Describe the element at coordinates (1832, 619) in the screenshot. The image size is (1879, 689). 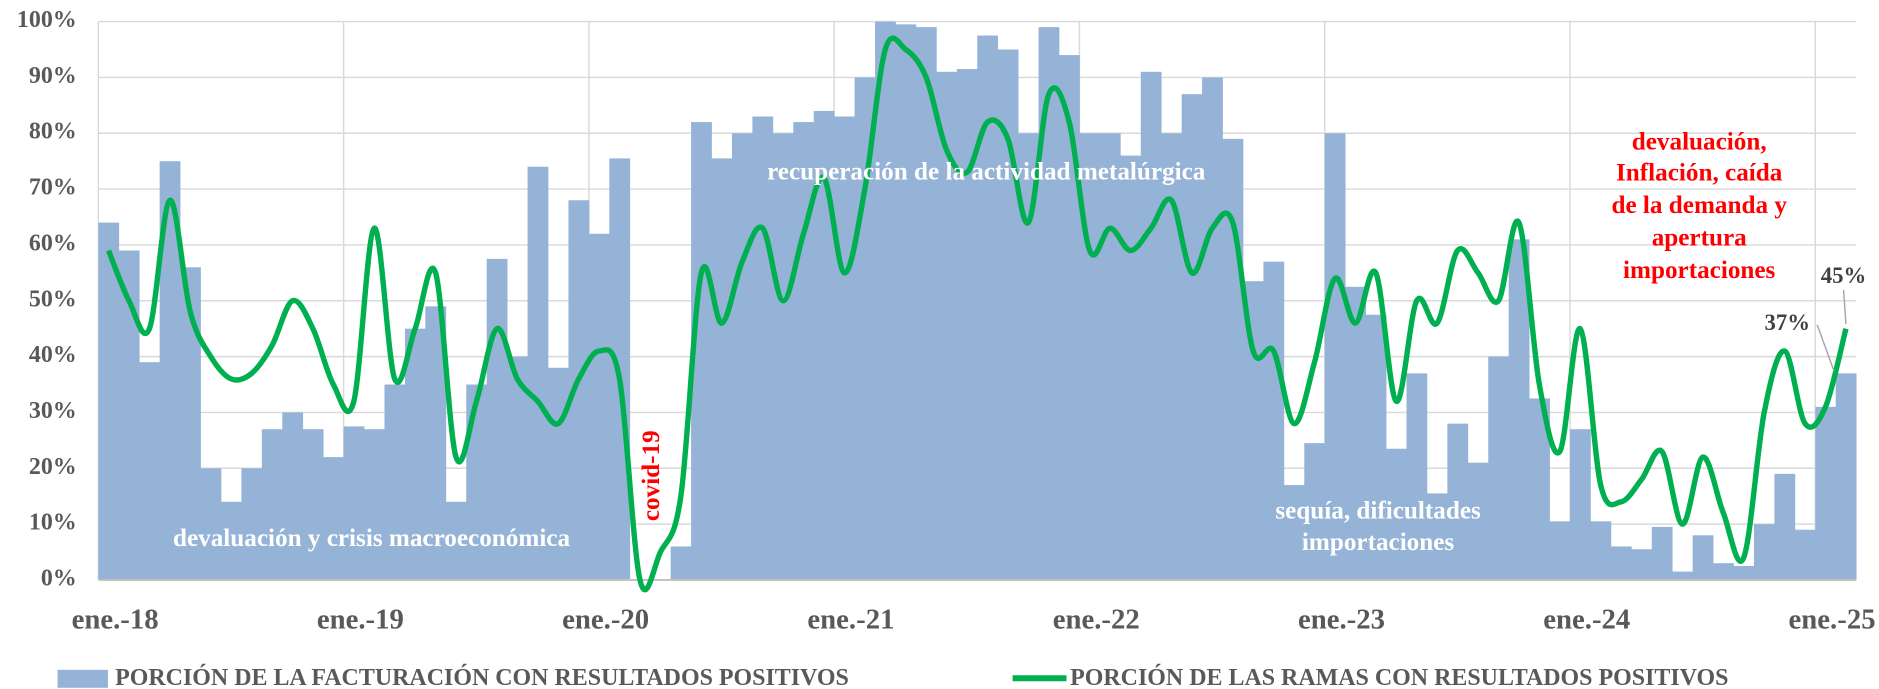
I see `x-tick-label: ene.-25` at that location.